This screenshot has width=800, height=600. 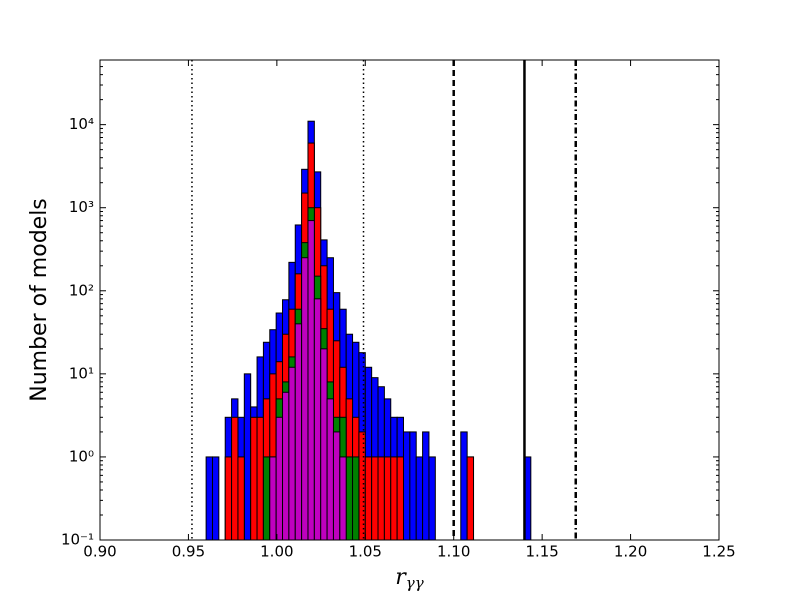 I want to click on y-tick-label: 10³, so click(x=81, y=207).